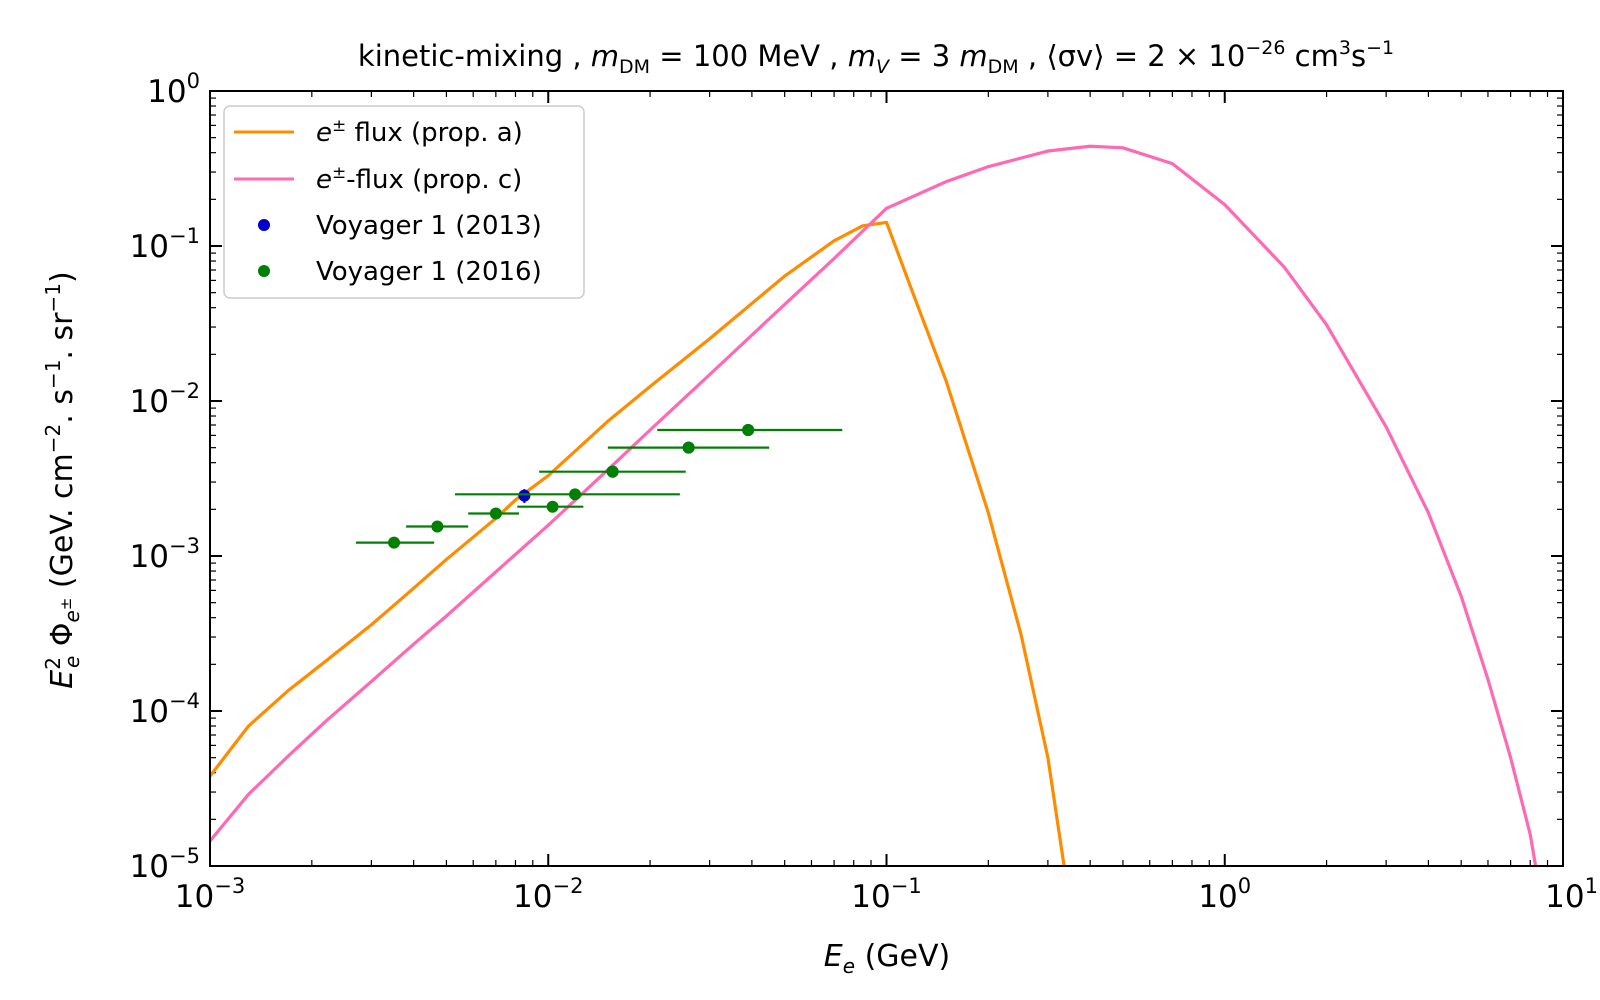 The width and height of the screenshot is (1600, 1000). What do you see at coordinates (165, 554) in the screenshot?
I see `y-tick-label: 10⁻³` at bounding box center [165, 554].